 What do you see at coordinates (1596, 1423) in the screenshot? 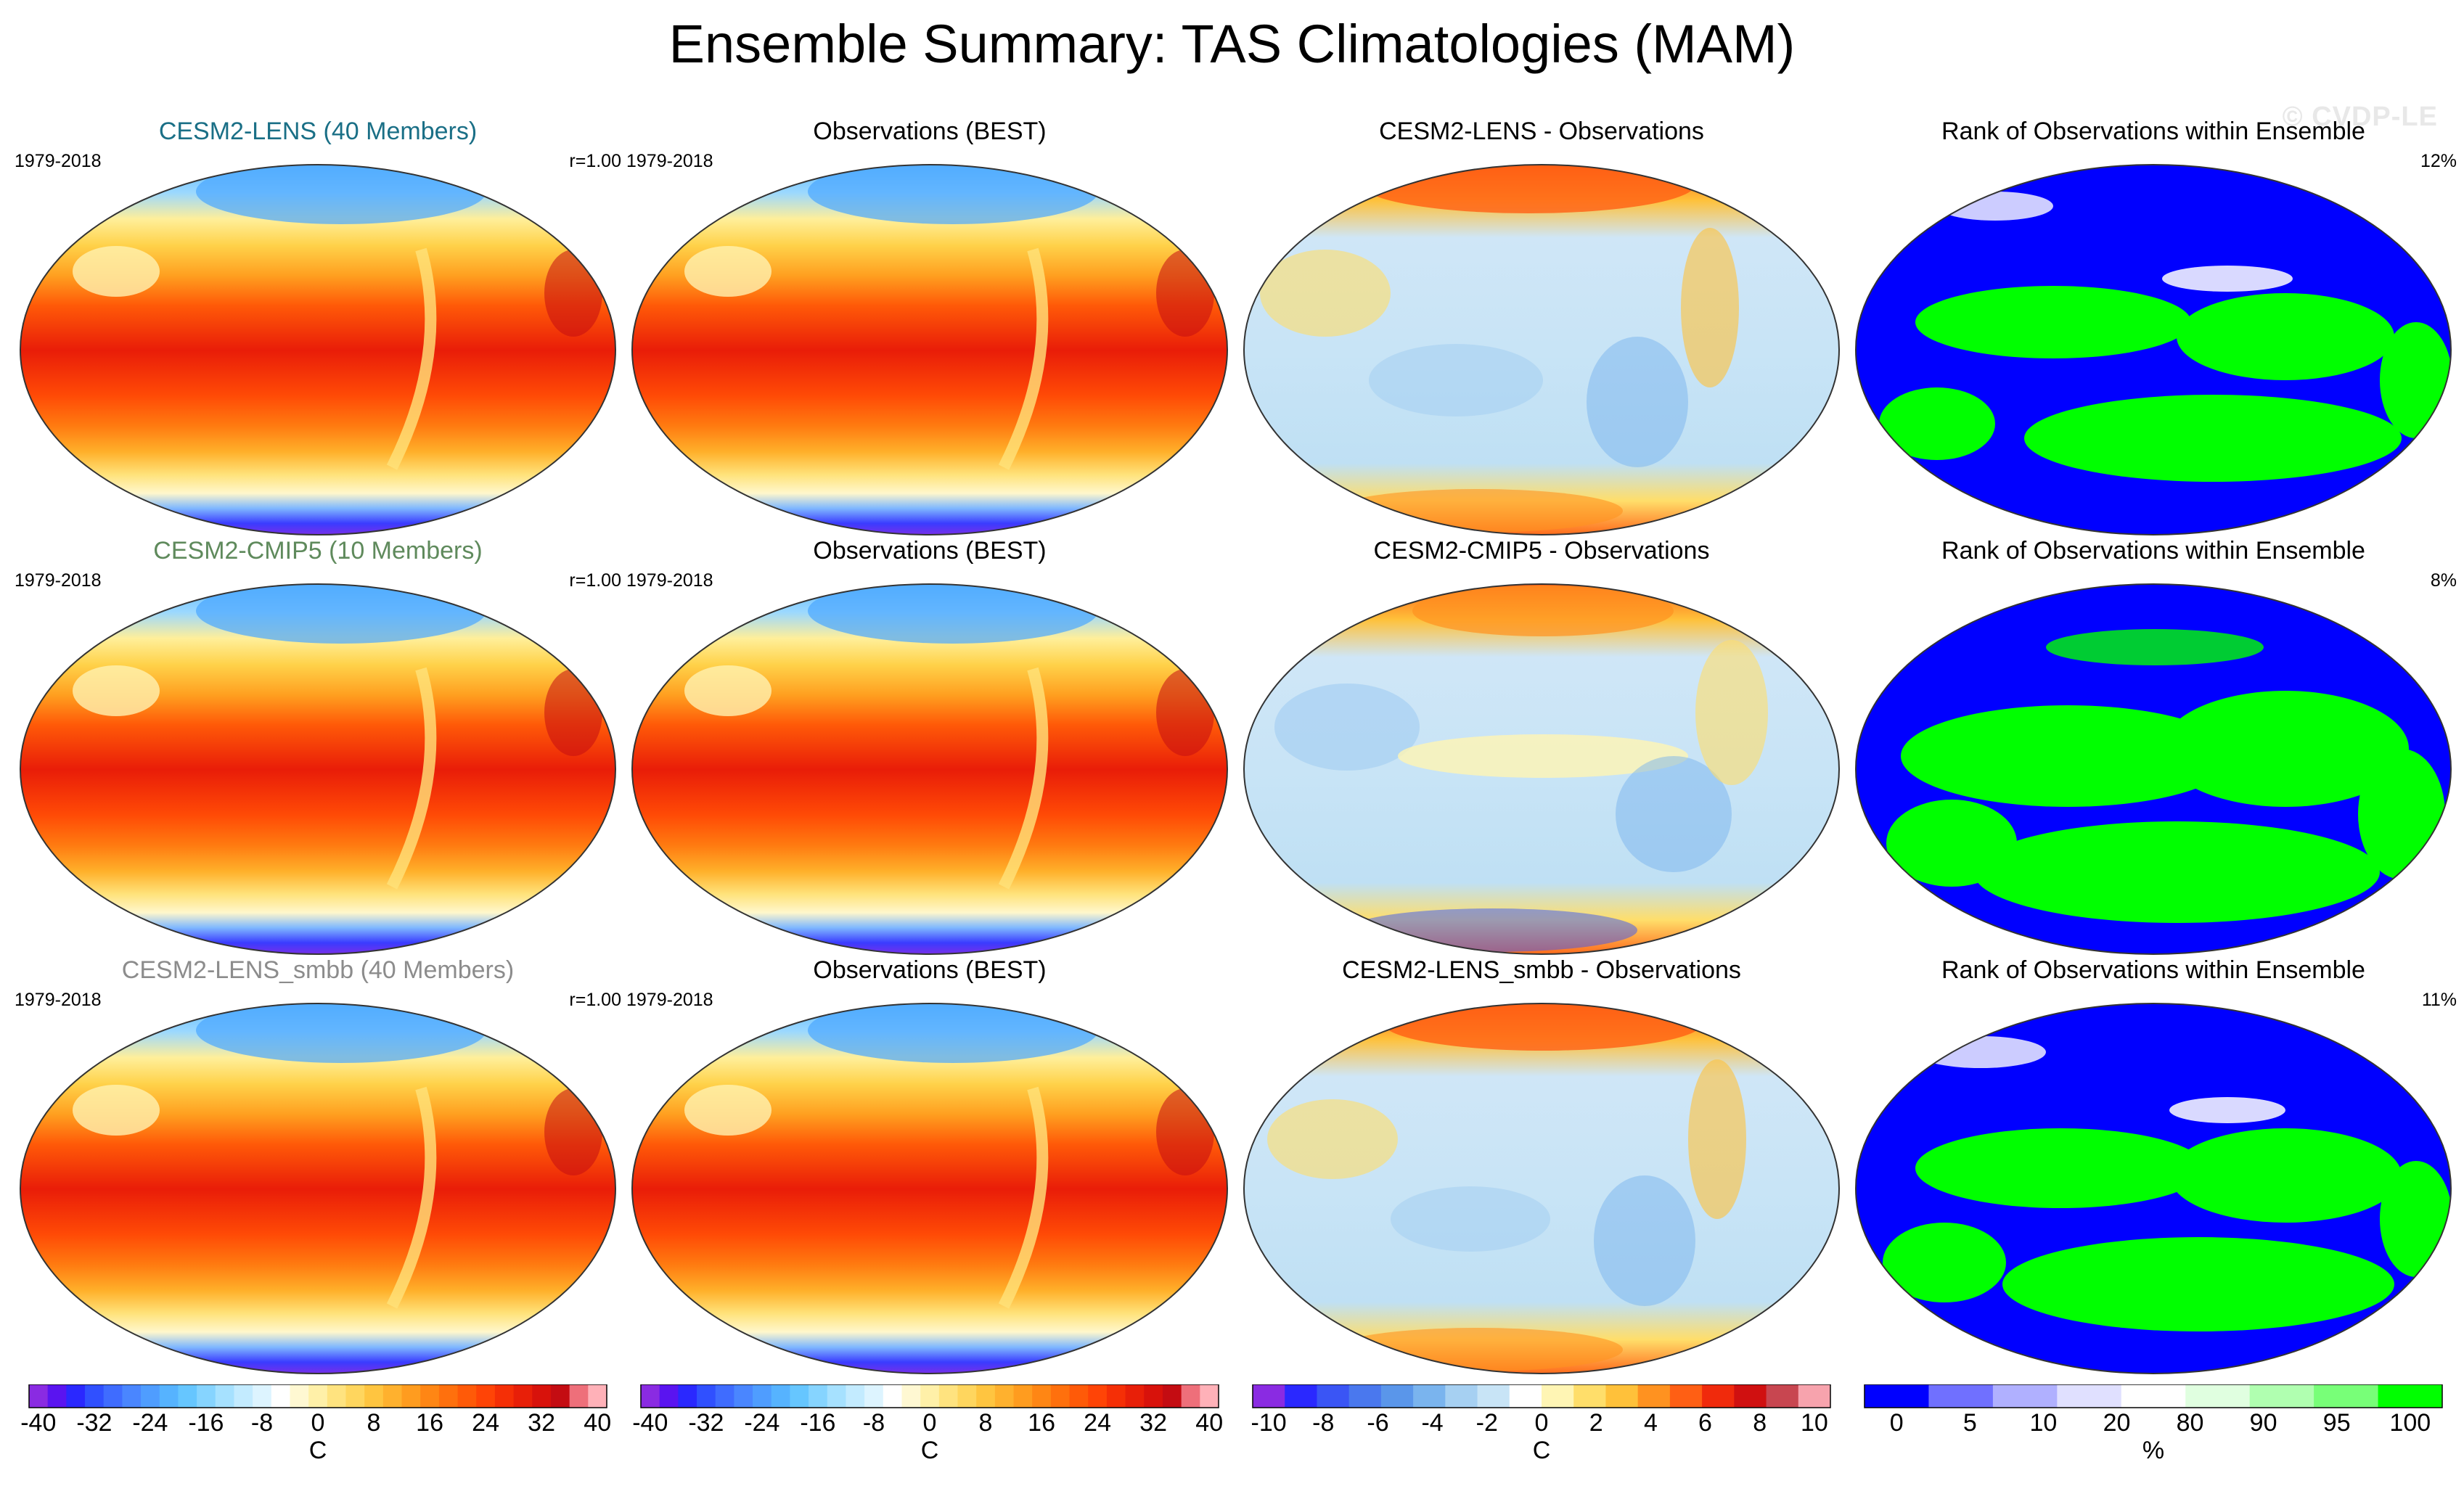
I see `colorbar-tick-label: 2` at bounding box center [1596, 1423].